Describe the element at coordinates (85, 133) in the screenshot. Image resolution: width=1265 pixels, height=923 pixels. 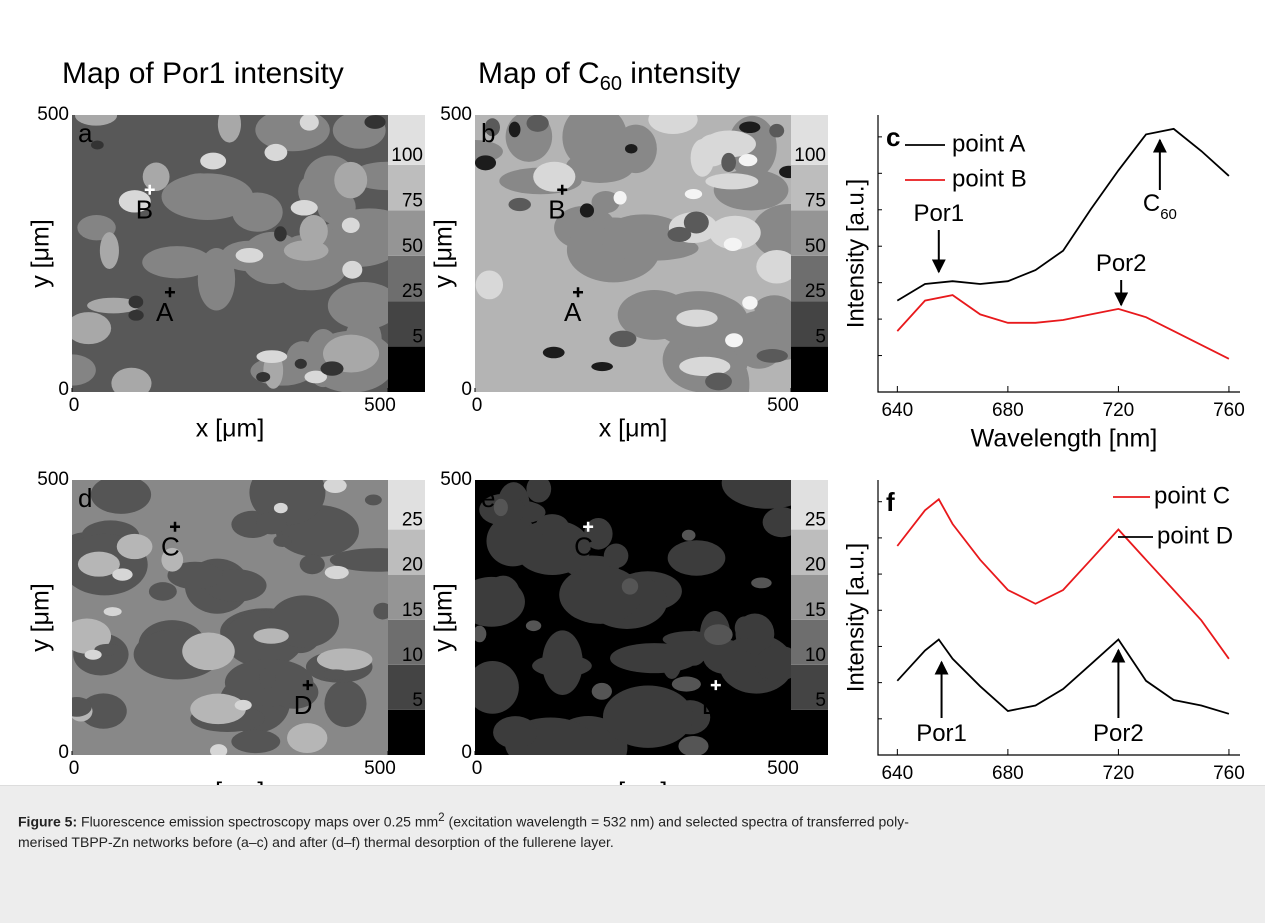
I see `panel-letter: a` at that location.